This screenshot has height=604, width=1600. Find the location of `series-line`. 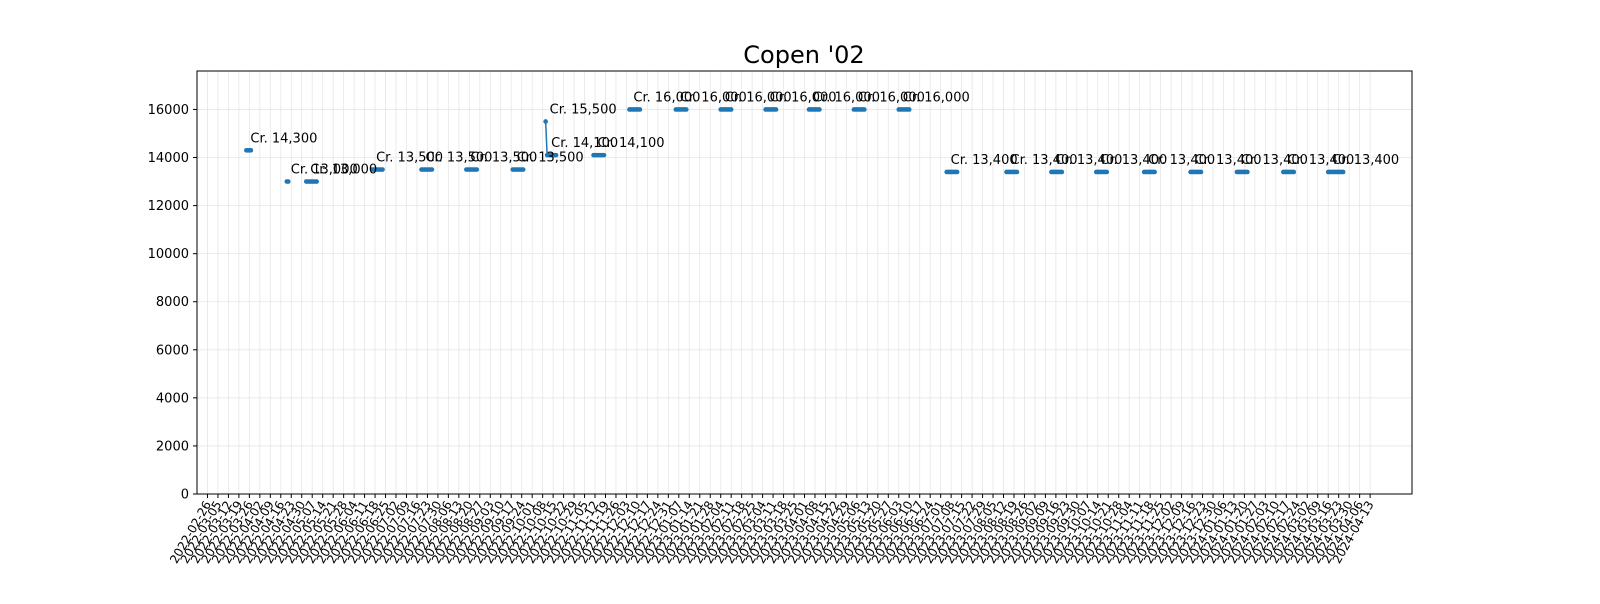

series-line is located at coordinates (546, 138).